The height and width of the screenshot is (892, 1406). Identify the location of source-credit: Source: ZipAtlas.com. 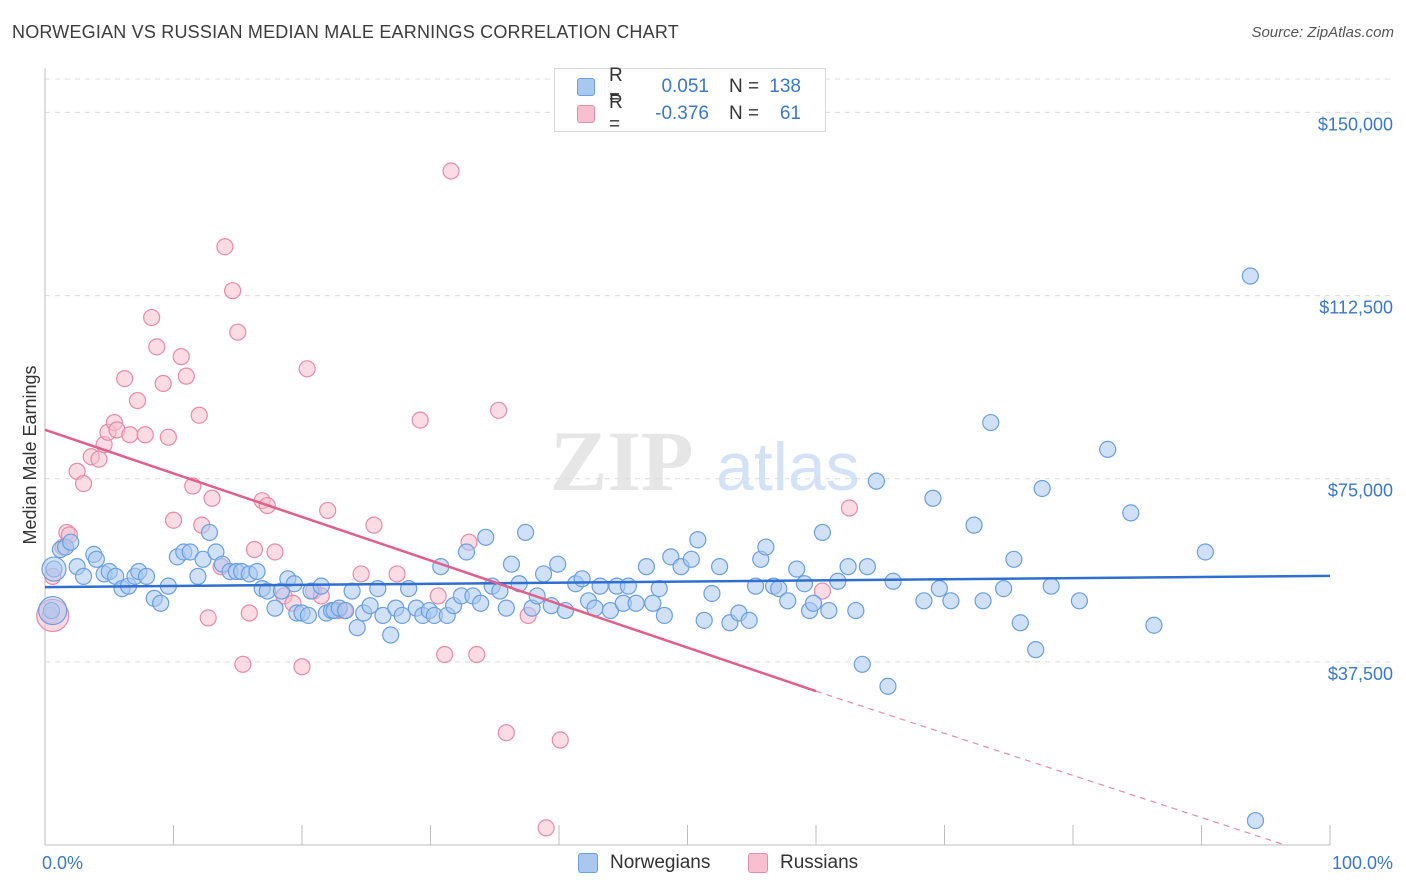
(1322, 32).